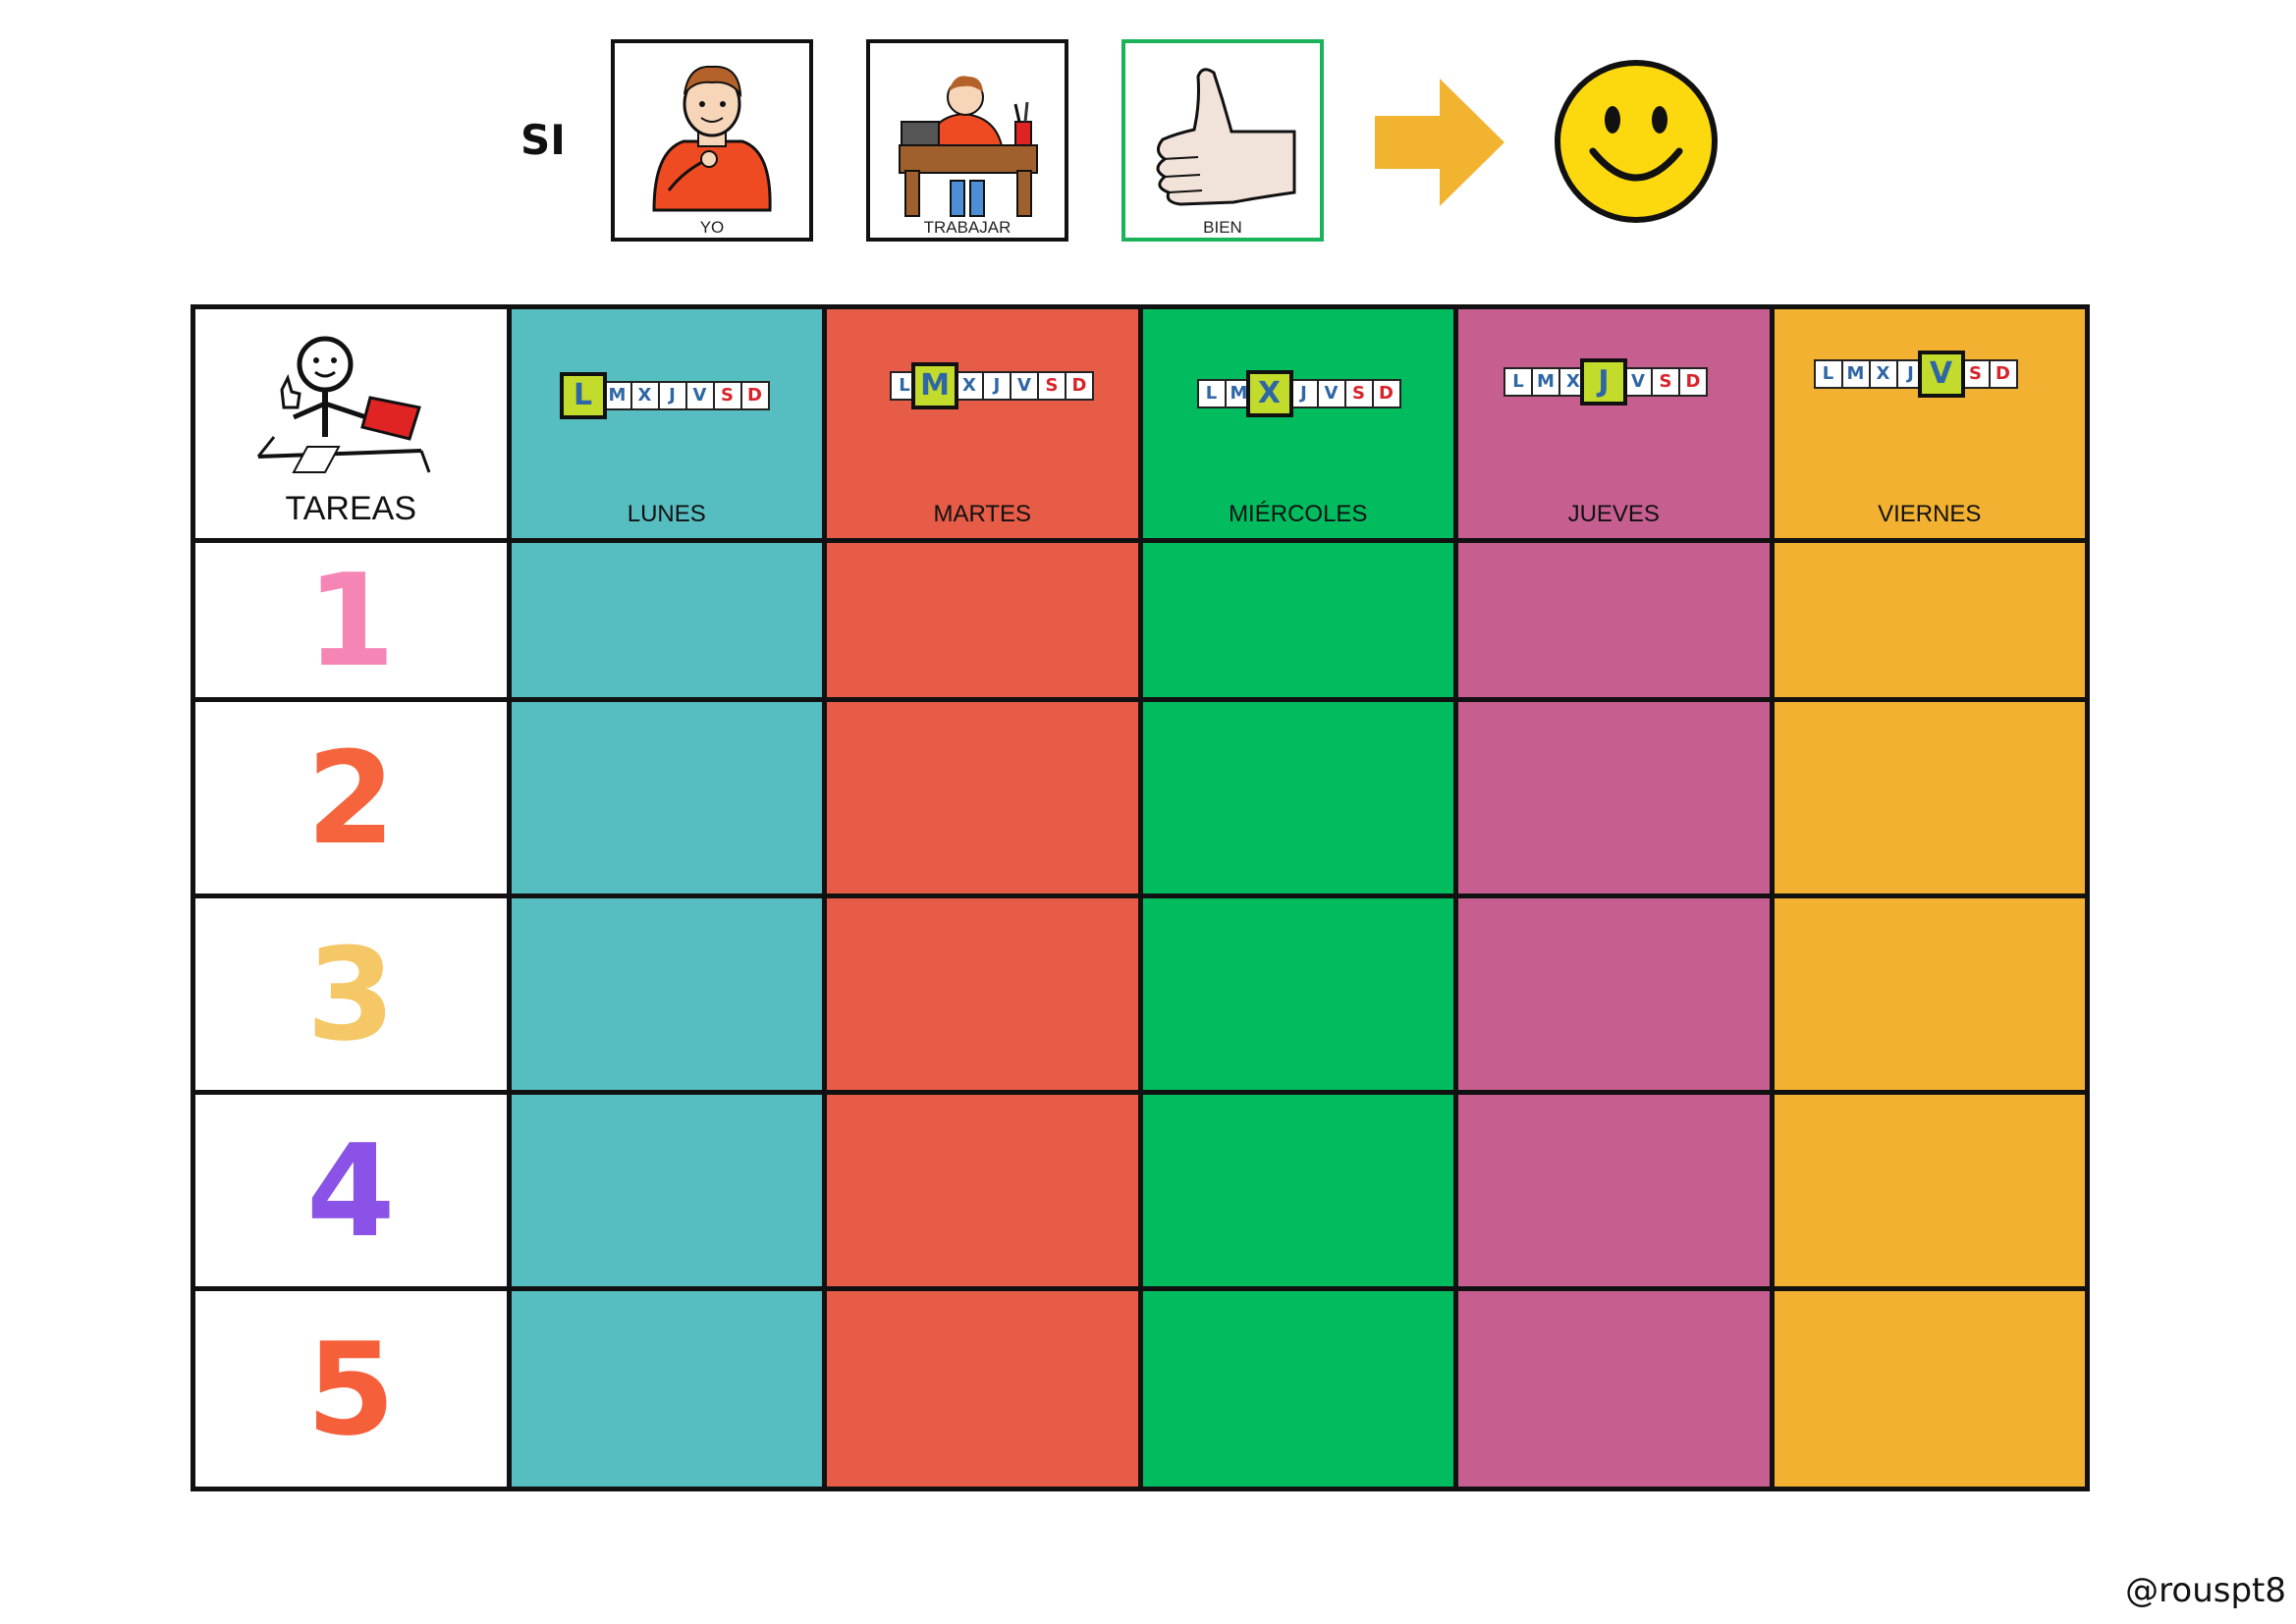 The image size is (2296, 1624). What do you see at coordinates (1226, 137) in the screenshot?
I see `thumbs-up-icon` at bounding box center [1226, 137].